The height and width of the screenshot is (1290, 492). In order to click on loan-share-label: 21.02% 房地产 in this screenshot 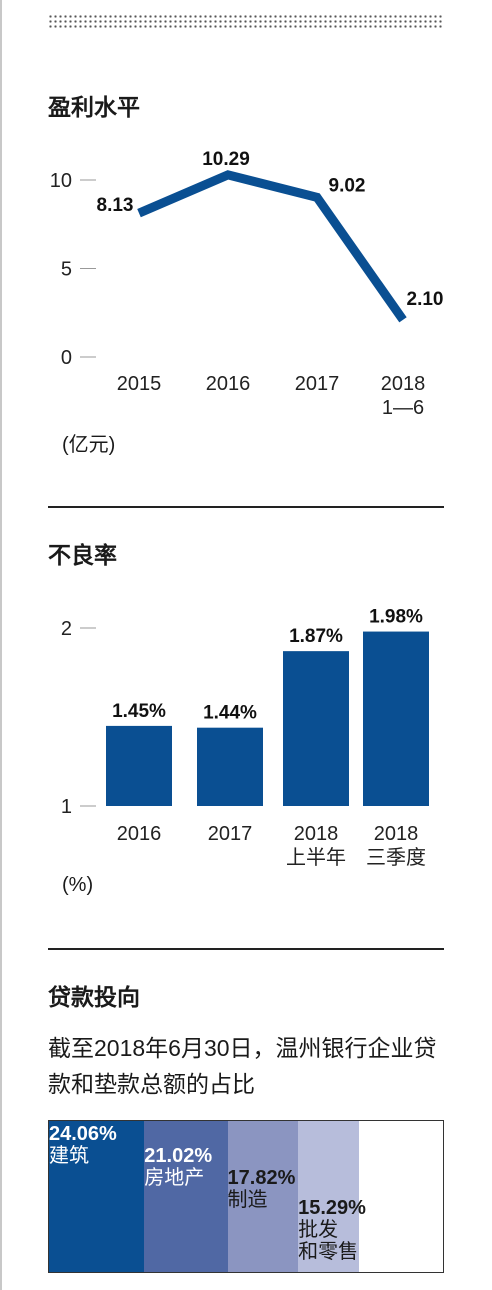, I will do `click(178, 1167)`.